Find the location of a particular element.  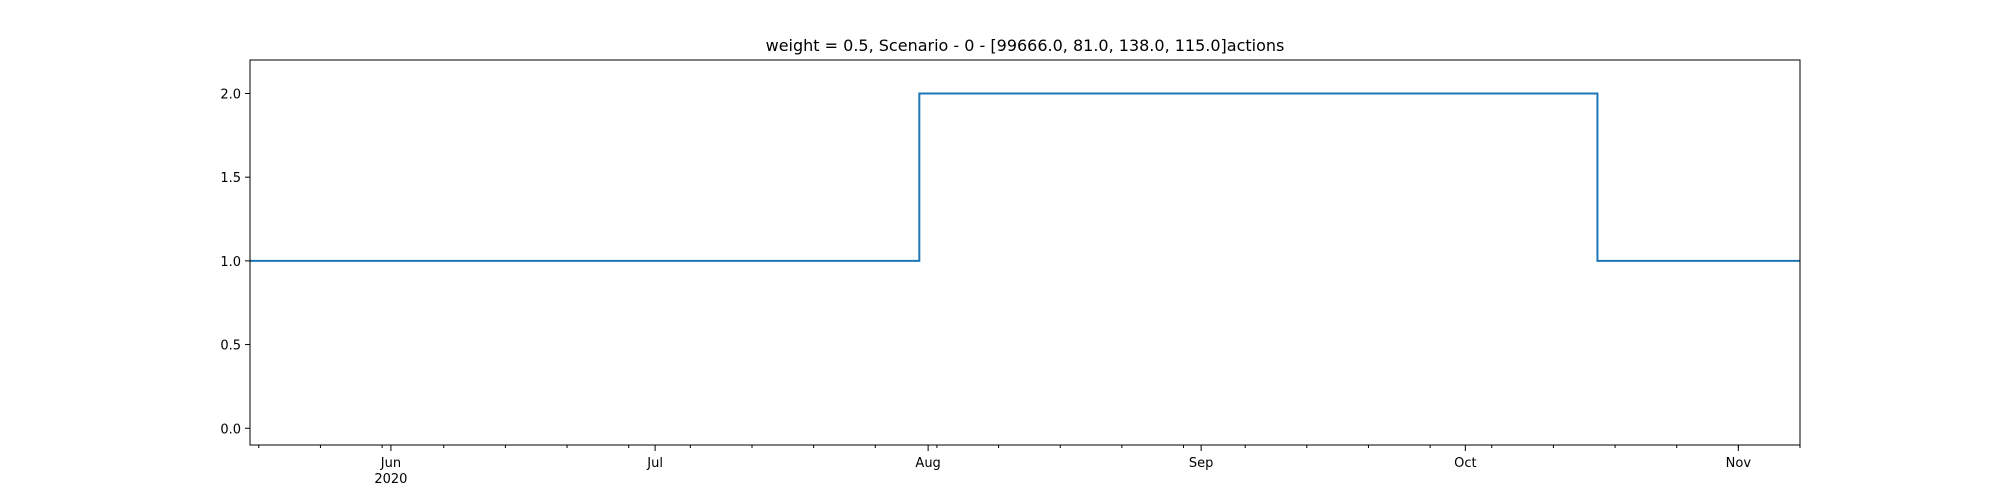

y-tick-label: 2.0 is located at coordinates (230, 94).